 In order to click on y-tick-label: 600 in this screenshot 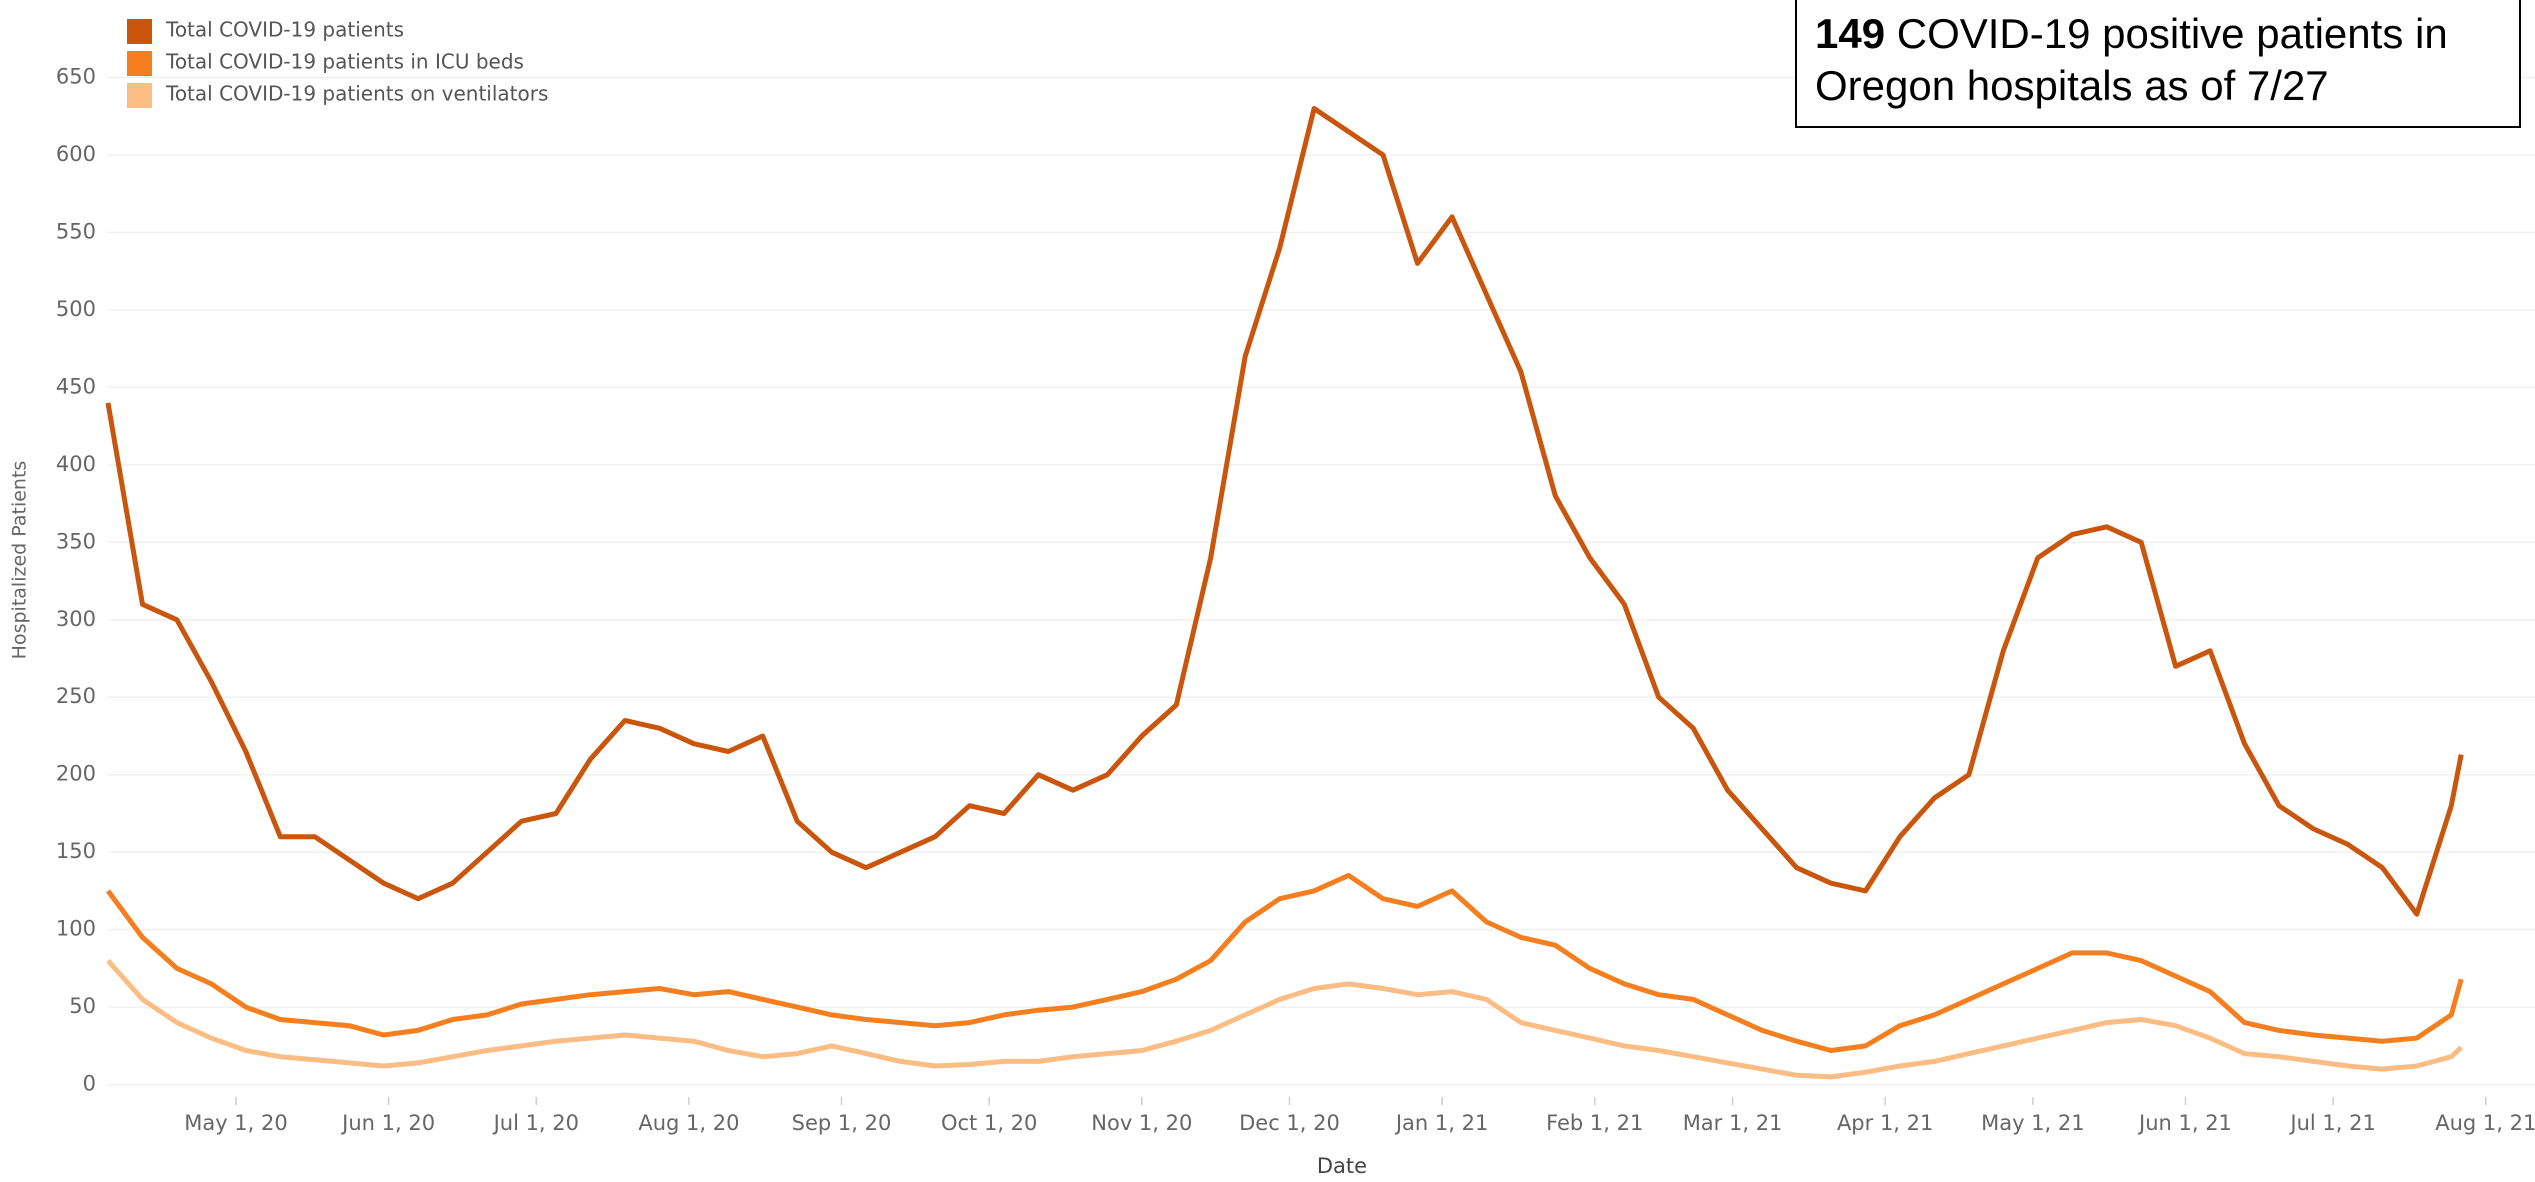, I will do `click(76, 154)`.